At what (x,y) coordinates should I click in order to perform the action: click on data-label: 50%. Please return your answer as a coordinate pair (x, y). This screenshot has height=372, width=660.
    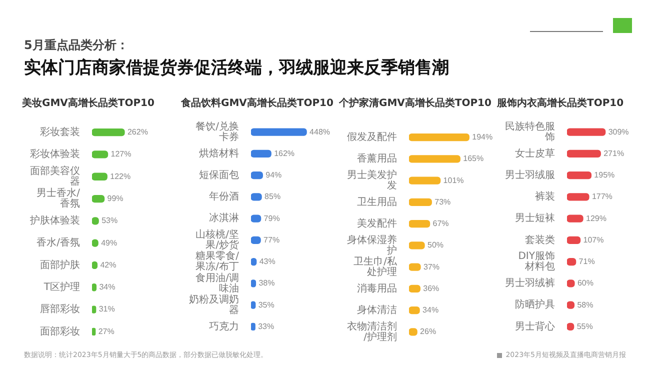
    Looking at the image, I should click on (436, 245).